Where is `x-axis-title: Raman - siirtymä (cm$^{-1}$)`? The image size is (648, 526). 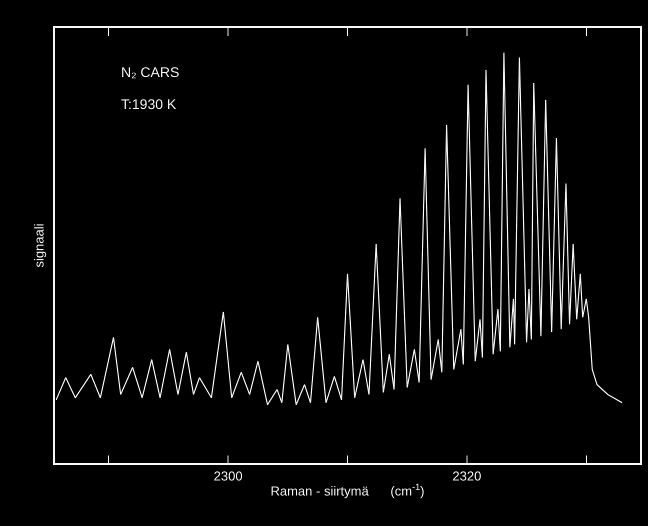
x-axis-title: Raman - siirtymä (cm$^{-1}$) is located at coordinates (347, 490).